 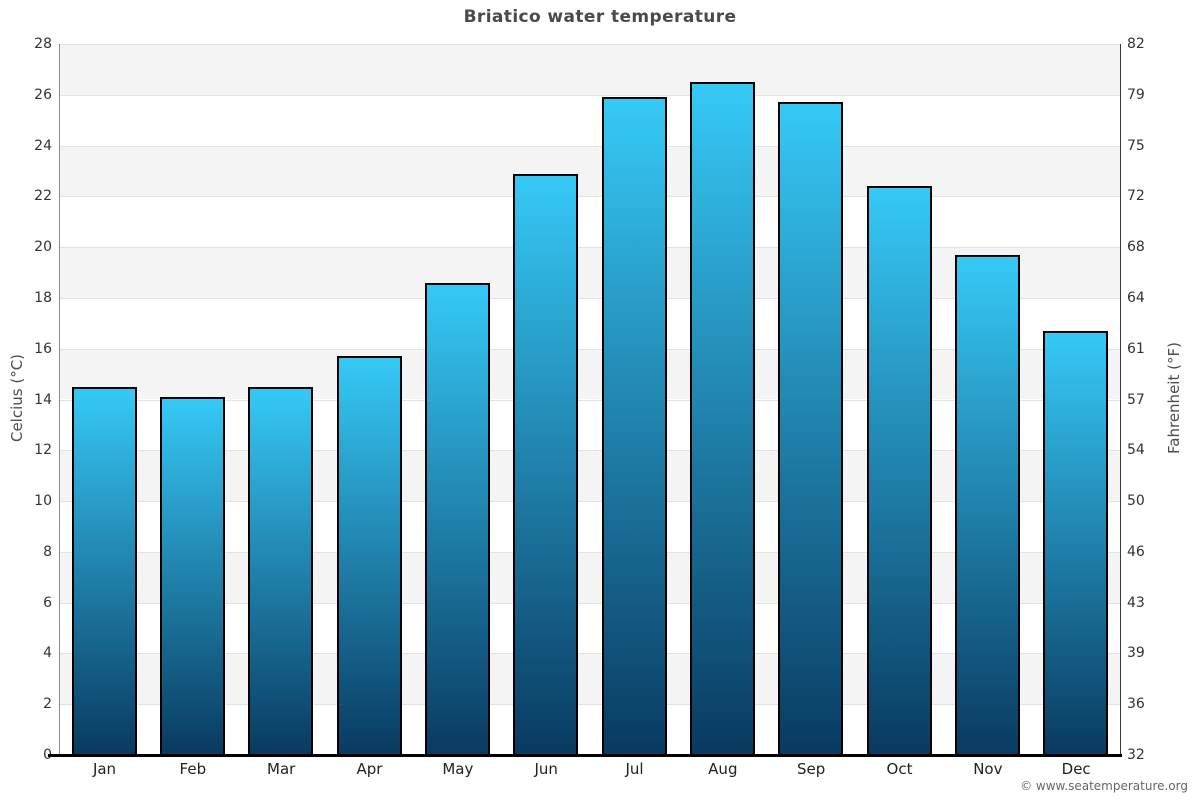 What do you see at coordinates (722, 418) in the screenshot?
I see `bar-aug` at bounding box center [722, 418].